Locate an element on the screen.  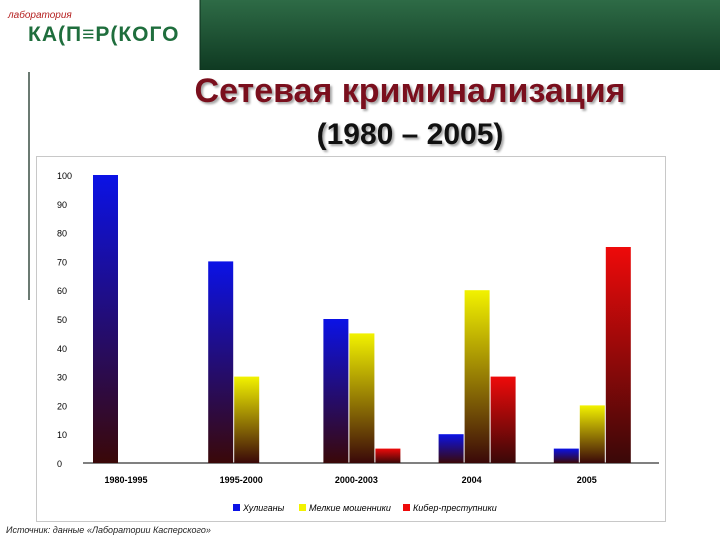
x-tick-label: 1980-1995 is located at coordinates (125, 480).